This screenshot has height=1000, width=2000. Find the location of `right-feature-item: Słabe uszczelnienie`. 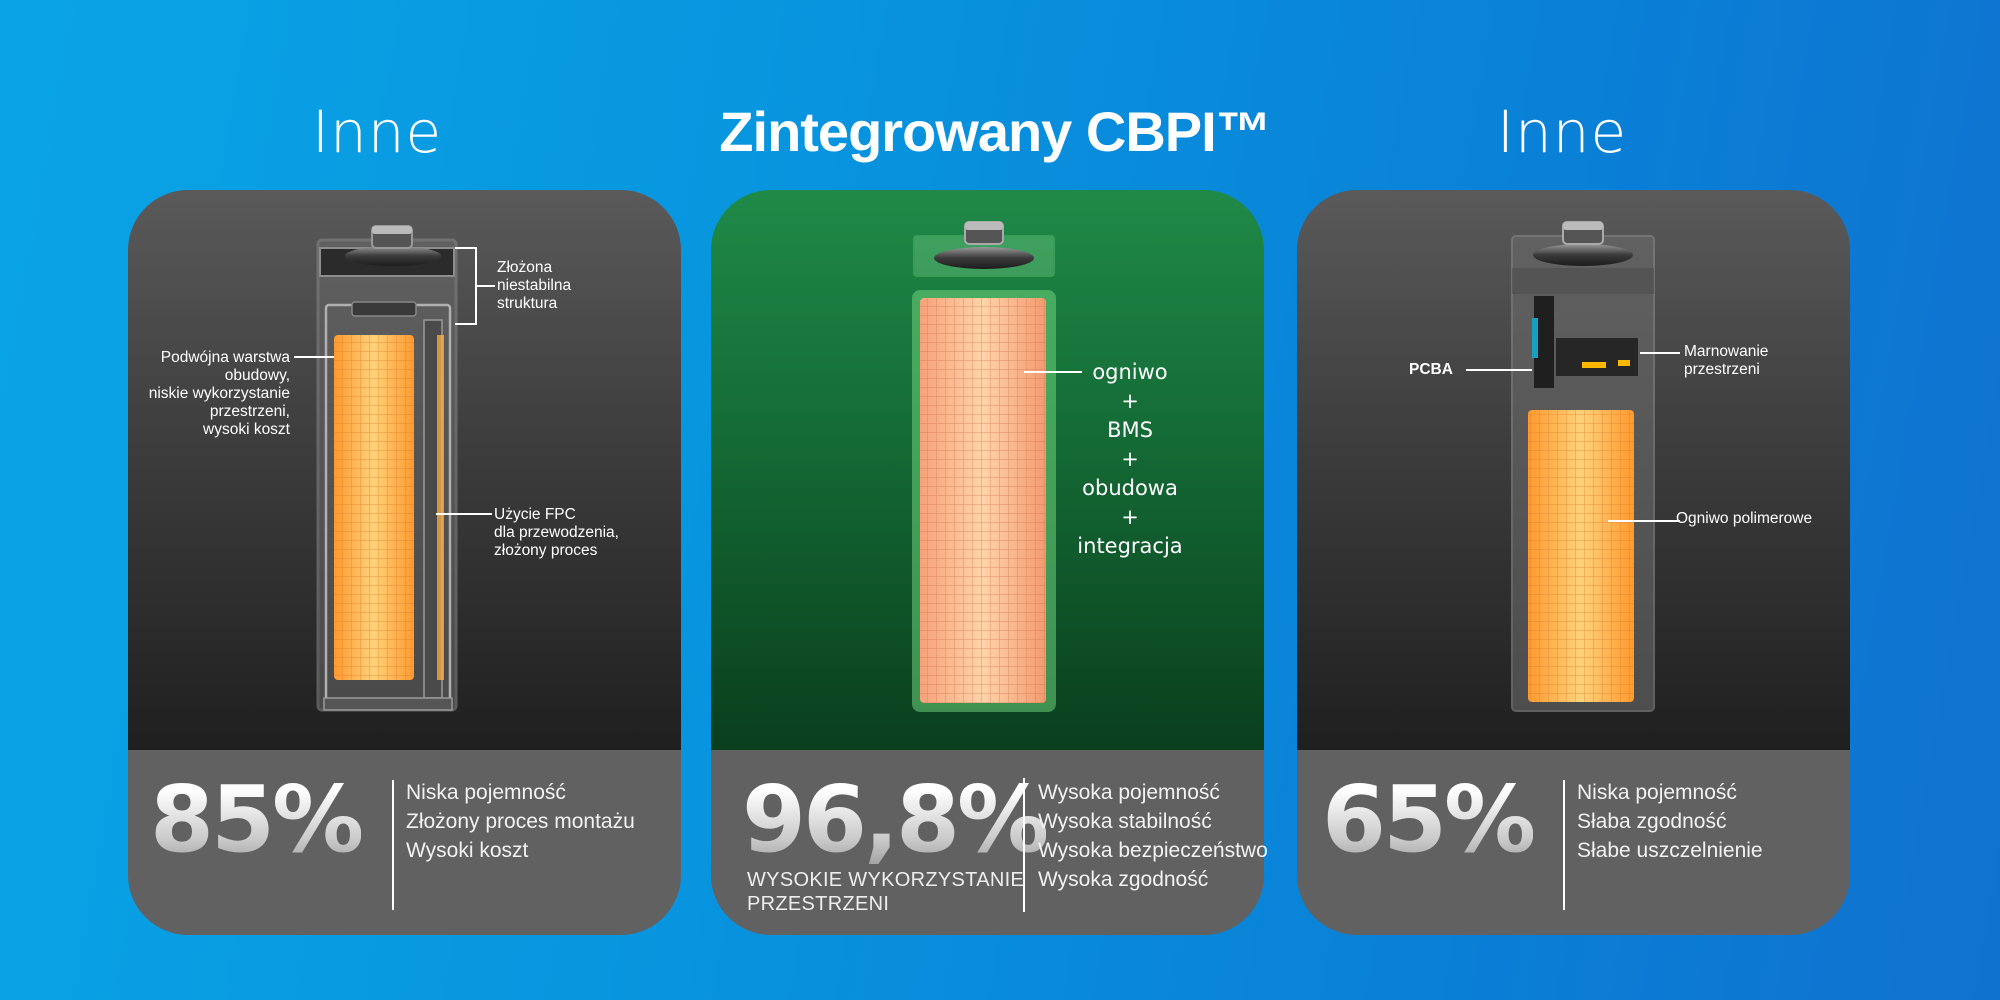

right-feature-item: Słabe uszczelnienie is located at coordinates (1670, 850).